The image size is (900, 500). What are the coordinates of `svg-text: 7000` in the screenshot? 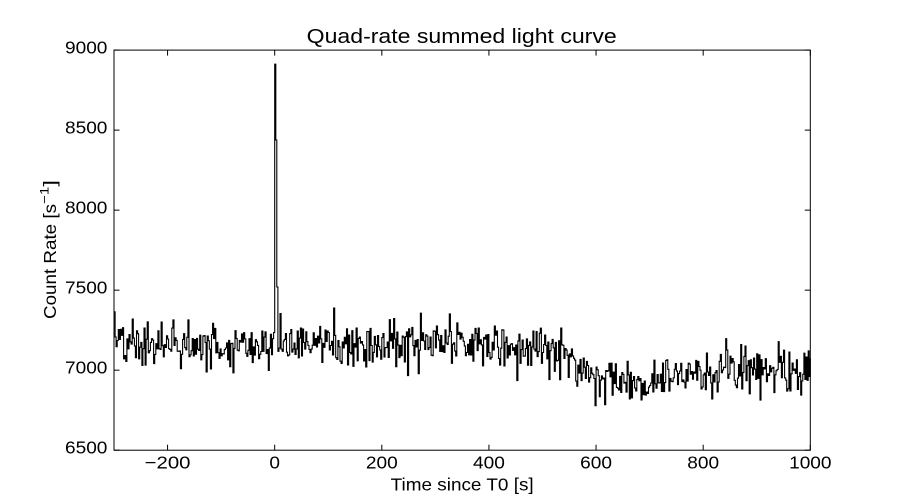 It's located at (86, 368).